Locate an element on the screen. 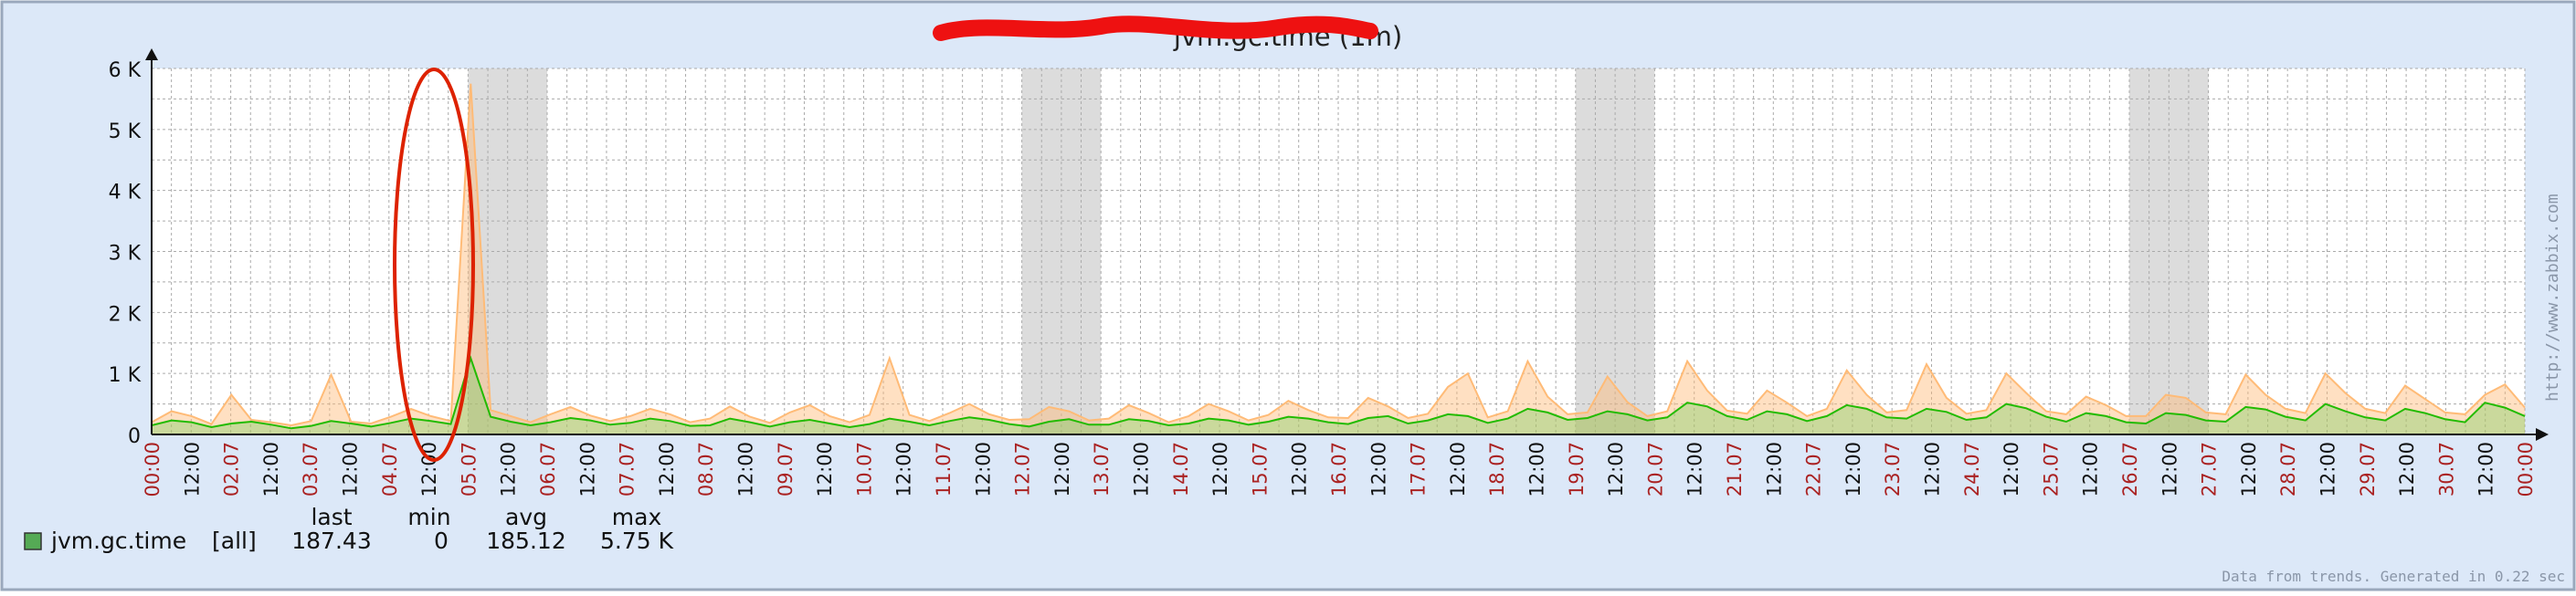  x-tick-label: 26.07 is located at coordinates (2130, 469).